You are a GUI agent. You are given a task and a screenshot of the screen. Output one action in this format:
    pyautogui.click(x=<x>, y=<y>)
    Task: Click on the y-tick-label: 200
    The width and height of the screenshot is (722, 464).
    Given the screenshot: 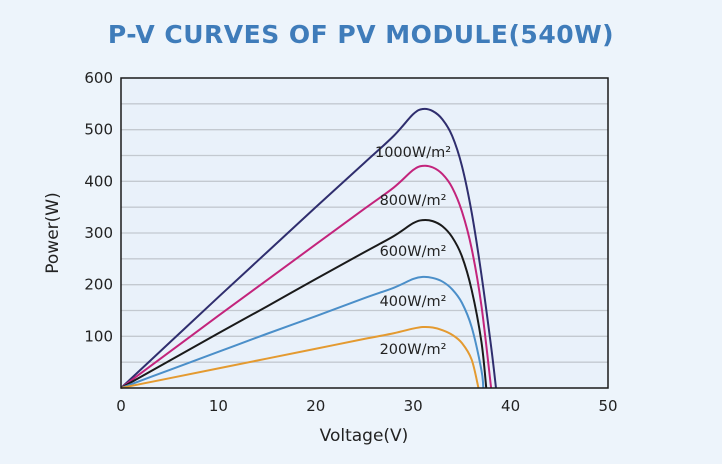 What is the action you would take?
    pyautogui.click(x=98, y=285)
    